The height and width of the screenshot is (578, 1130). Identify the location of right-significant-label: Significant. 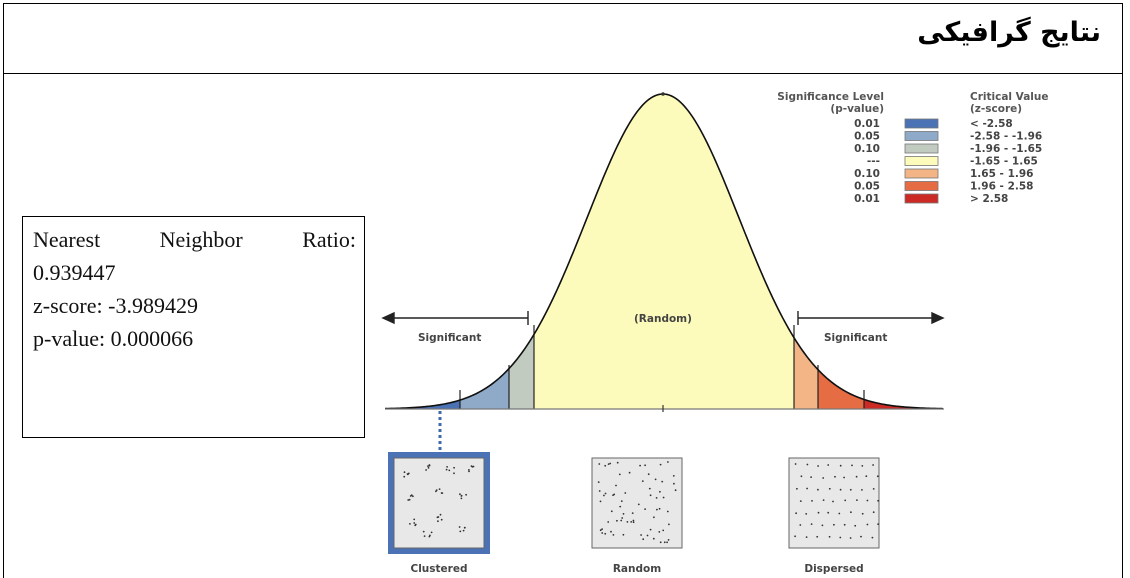
(855, 338).